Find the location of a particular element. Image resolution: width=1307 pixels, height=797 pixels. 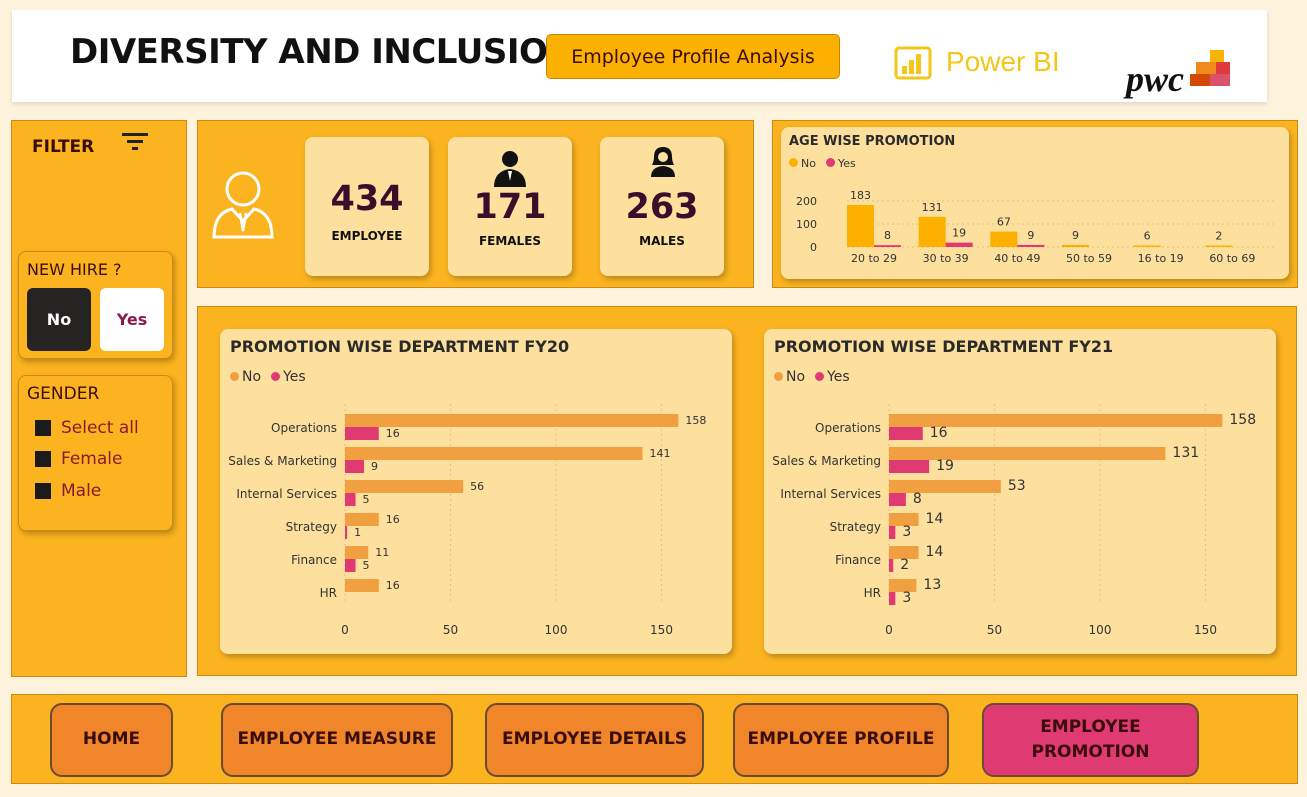

kpi-females-label: FEMALES is located at coordinates (510, 241).